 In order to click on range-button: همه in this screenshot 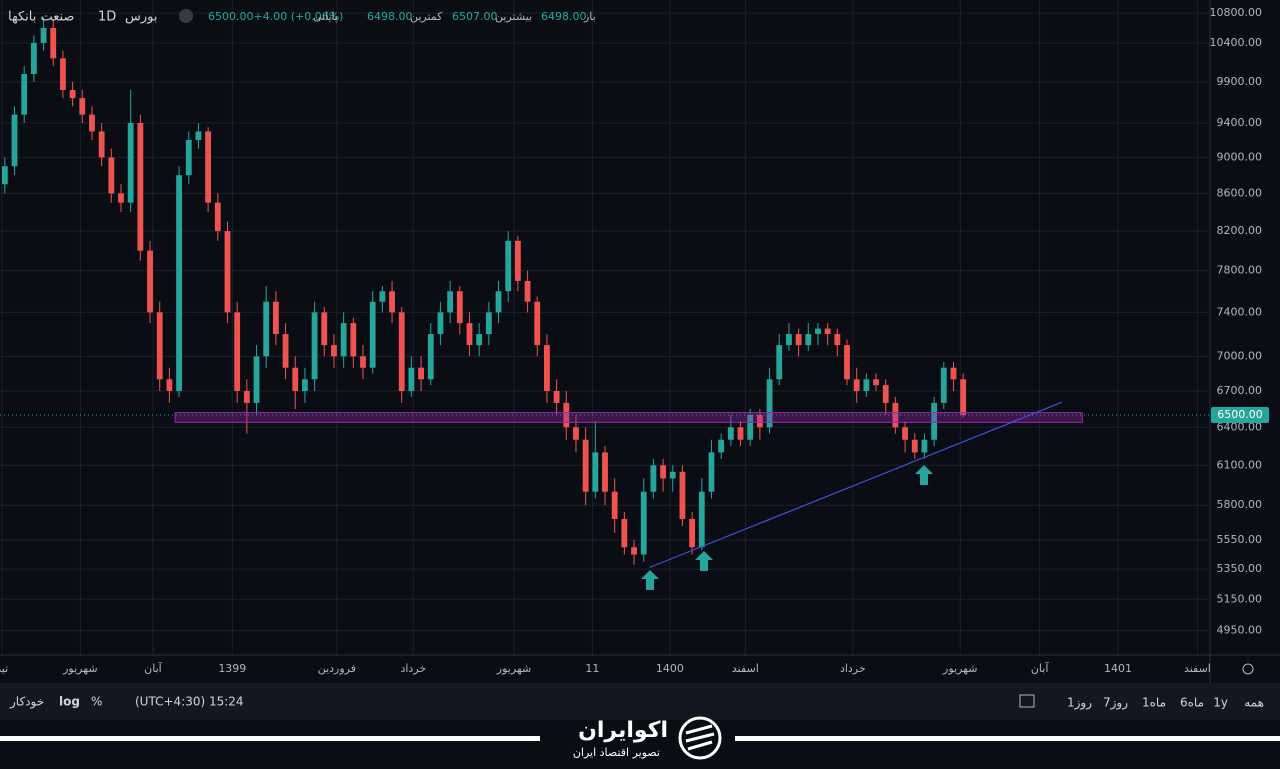, I will do `click(1254, 703)`.